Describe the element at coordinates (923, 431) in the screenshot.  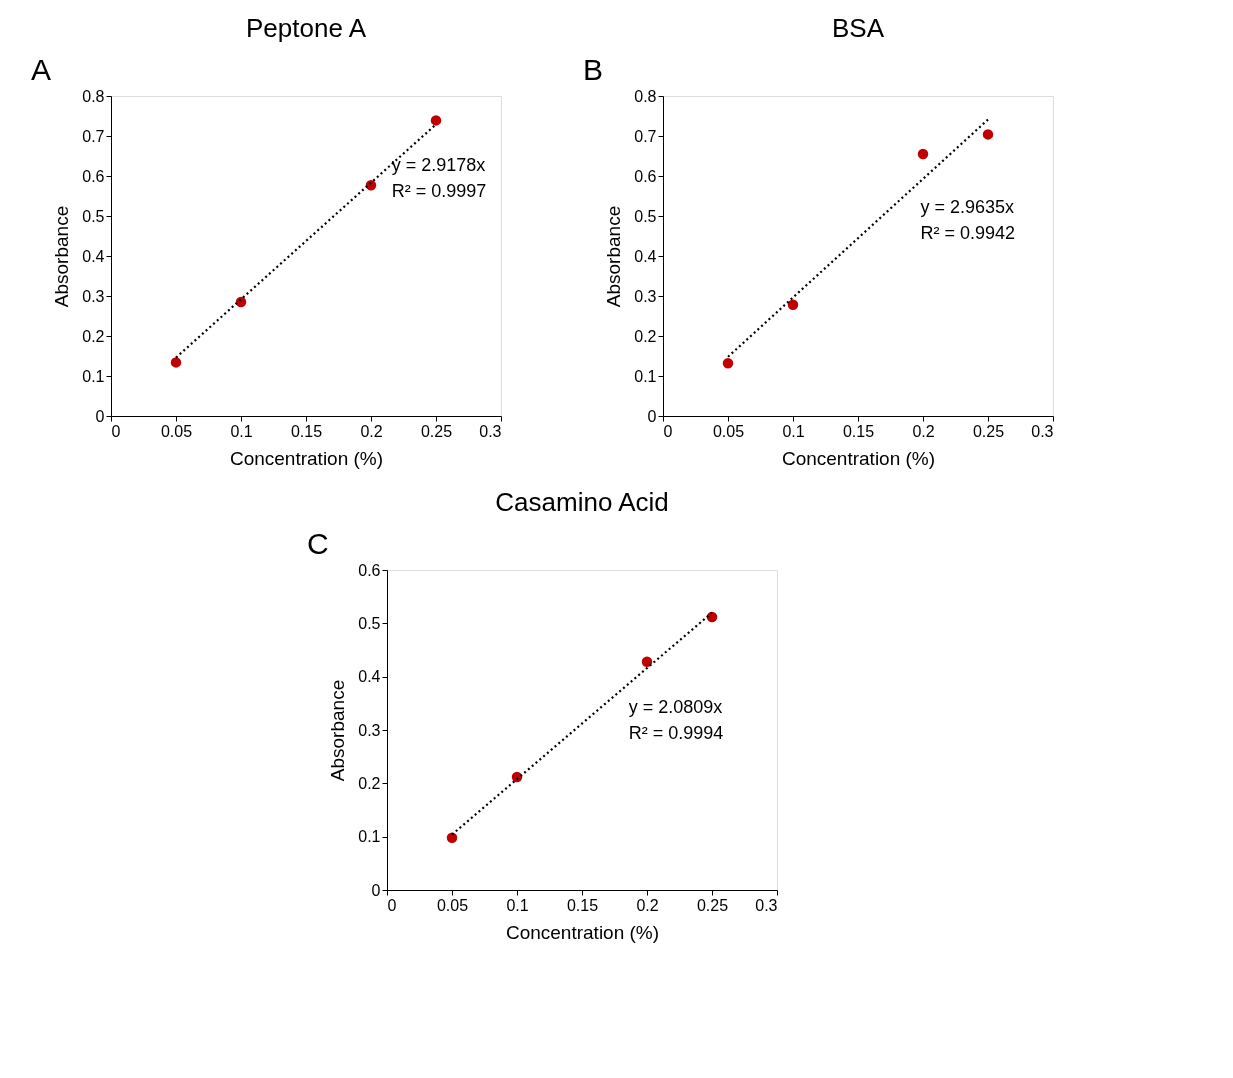
I see `x-tick-label: 0.2` at that location.